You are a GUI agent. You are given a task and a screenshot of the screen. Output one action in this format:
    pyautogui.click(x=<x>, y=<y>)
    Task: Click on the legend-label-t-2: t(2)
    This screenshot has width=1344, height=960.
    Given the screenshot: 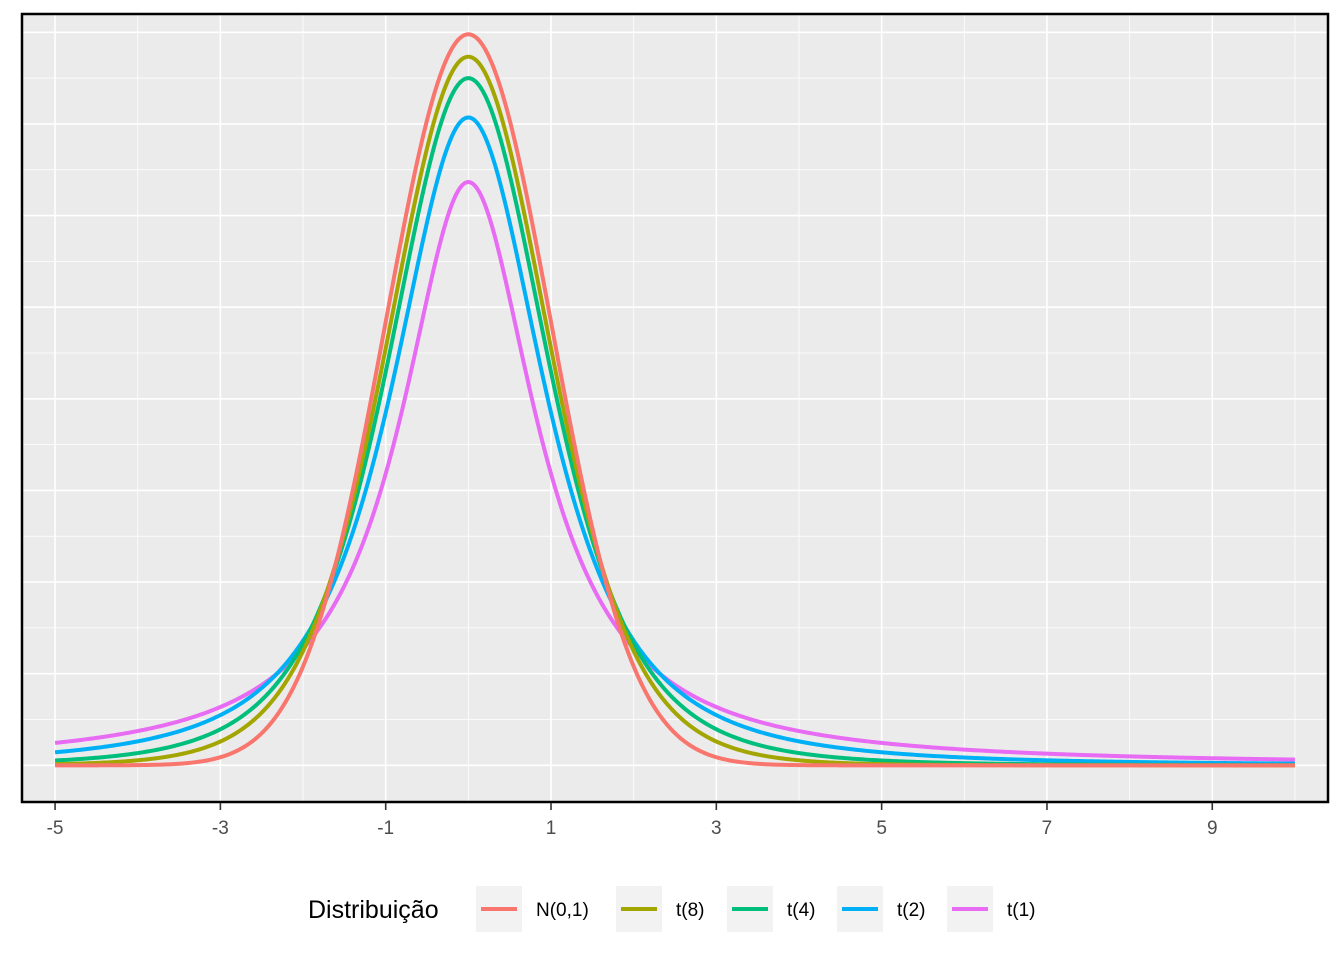 What is the action you would take?
    pyautogui.click(x=911, y=910)
    